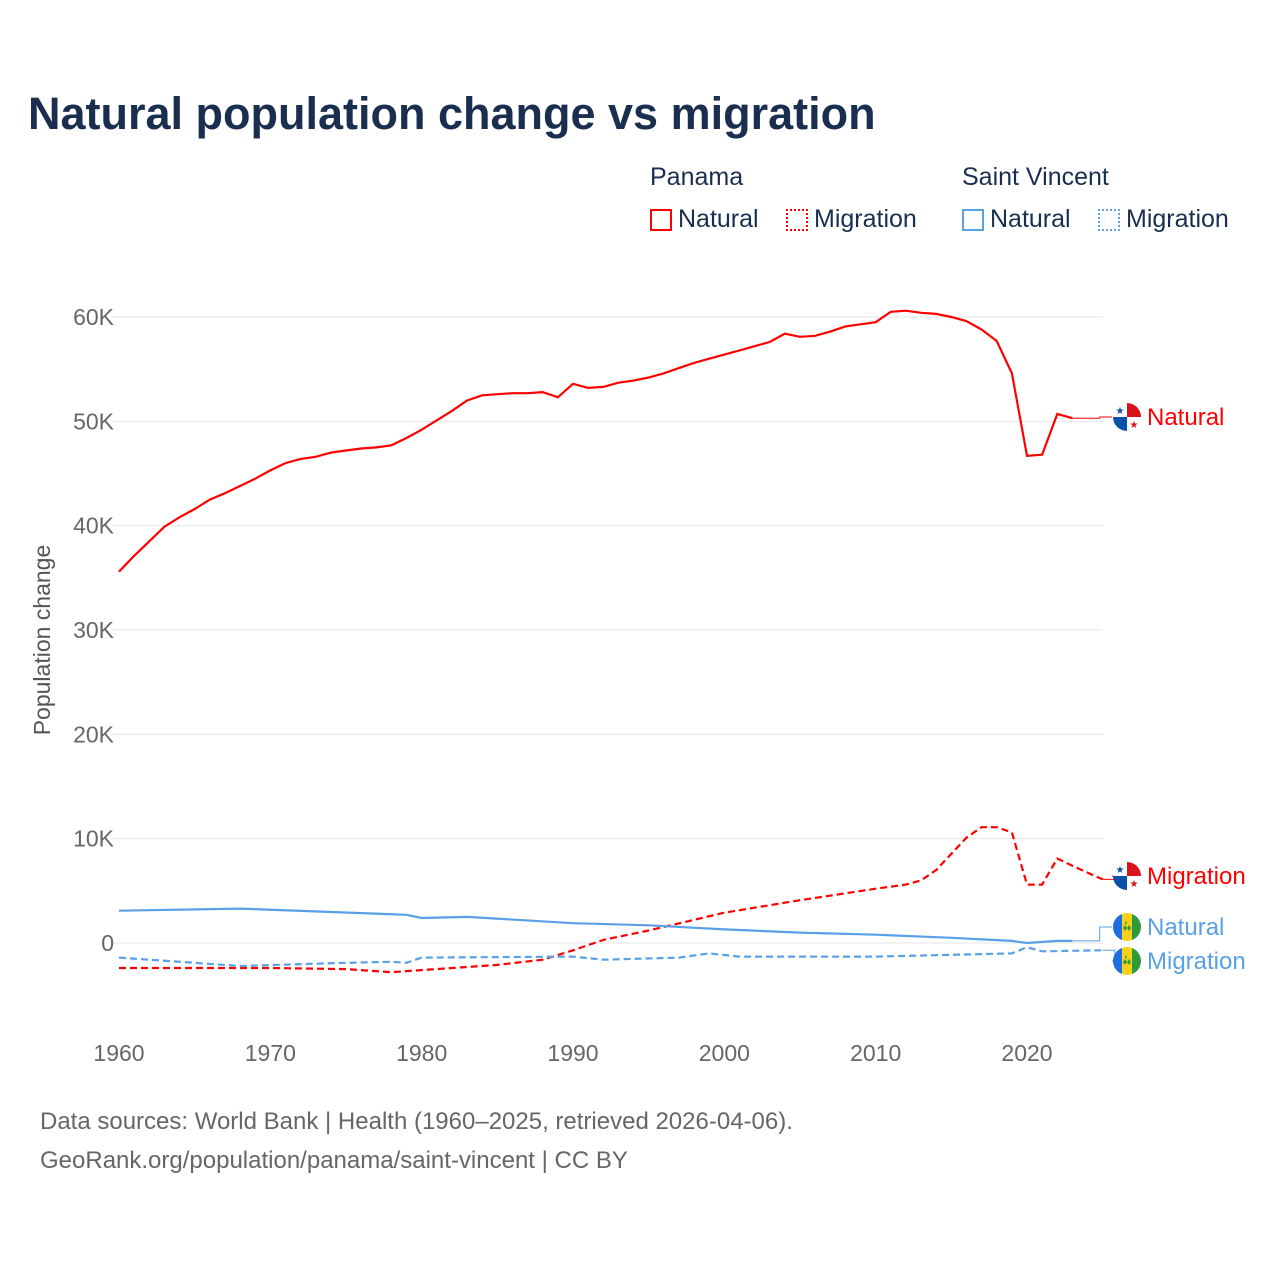 The width and height of the screenshot is (1280, 1280). I want to click on x-tick-label: 2010, so click(875, 1053).